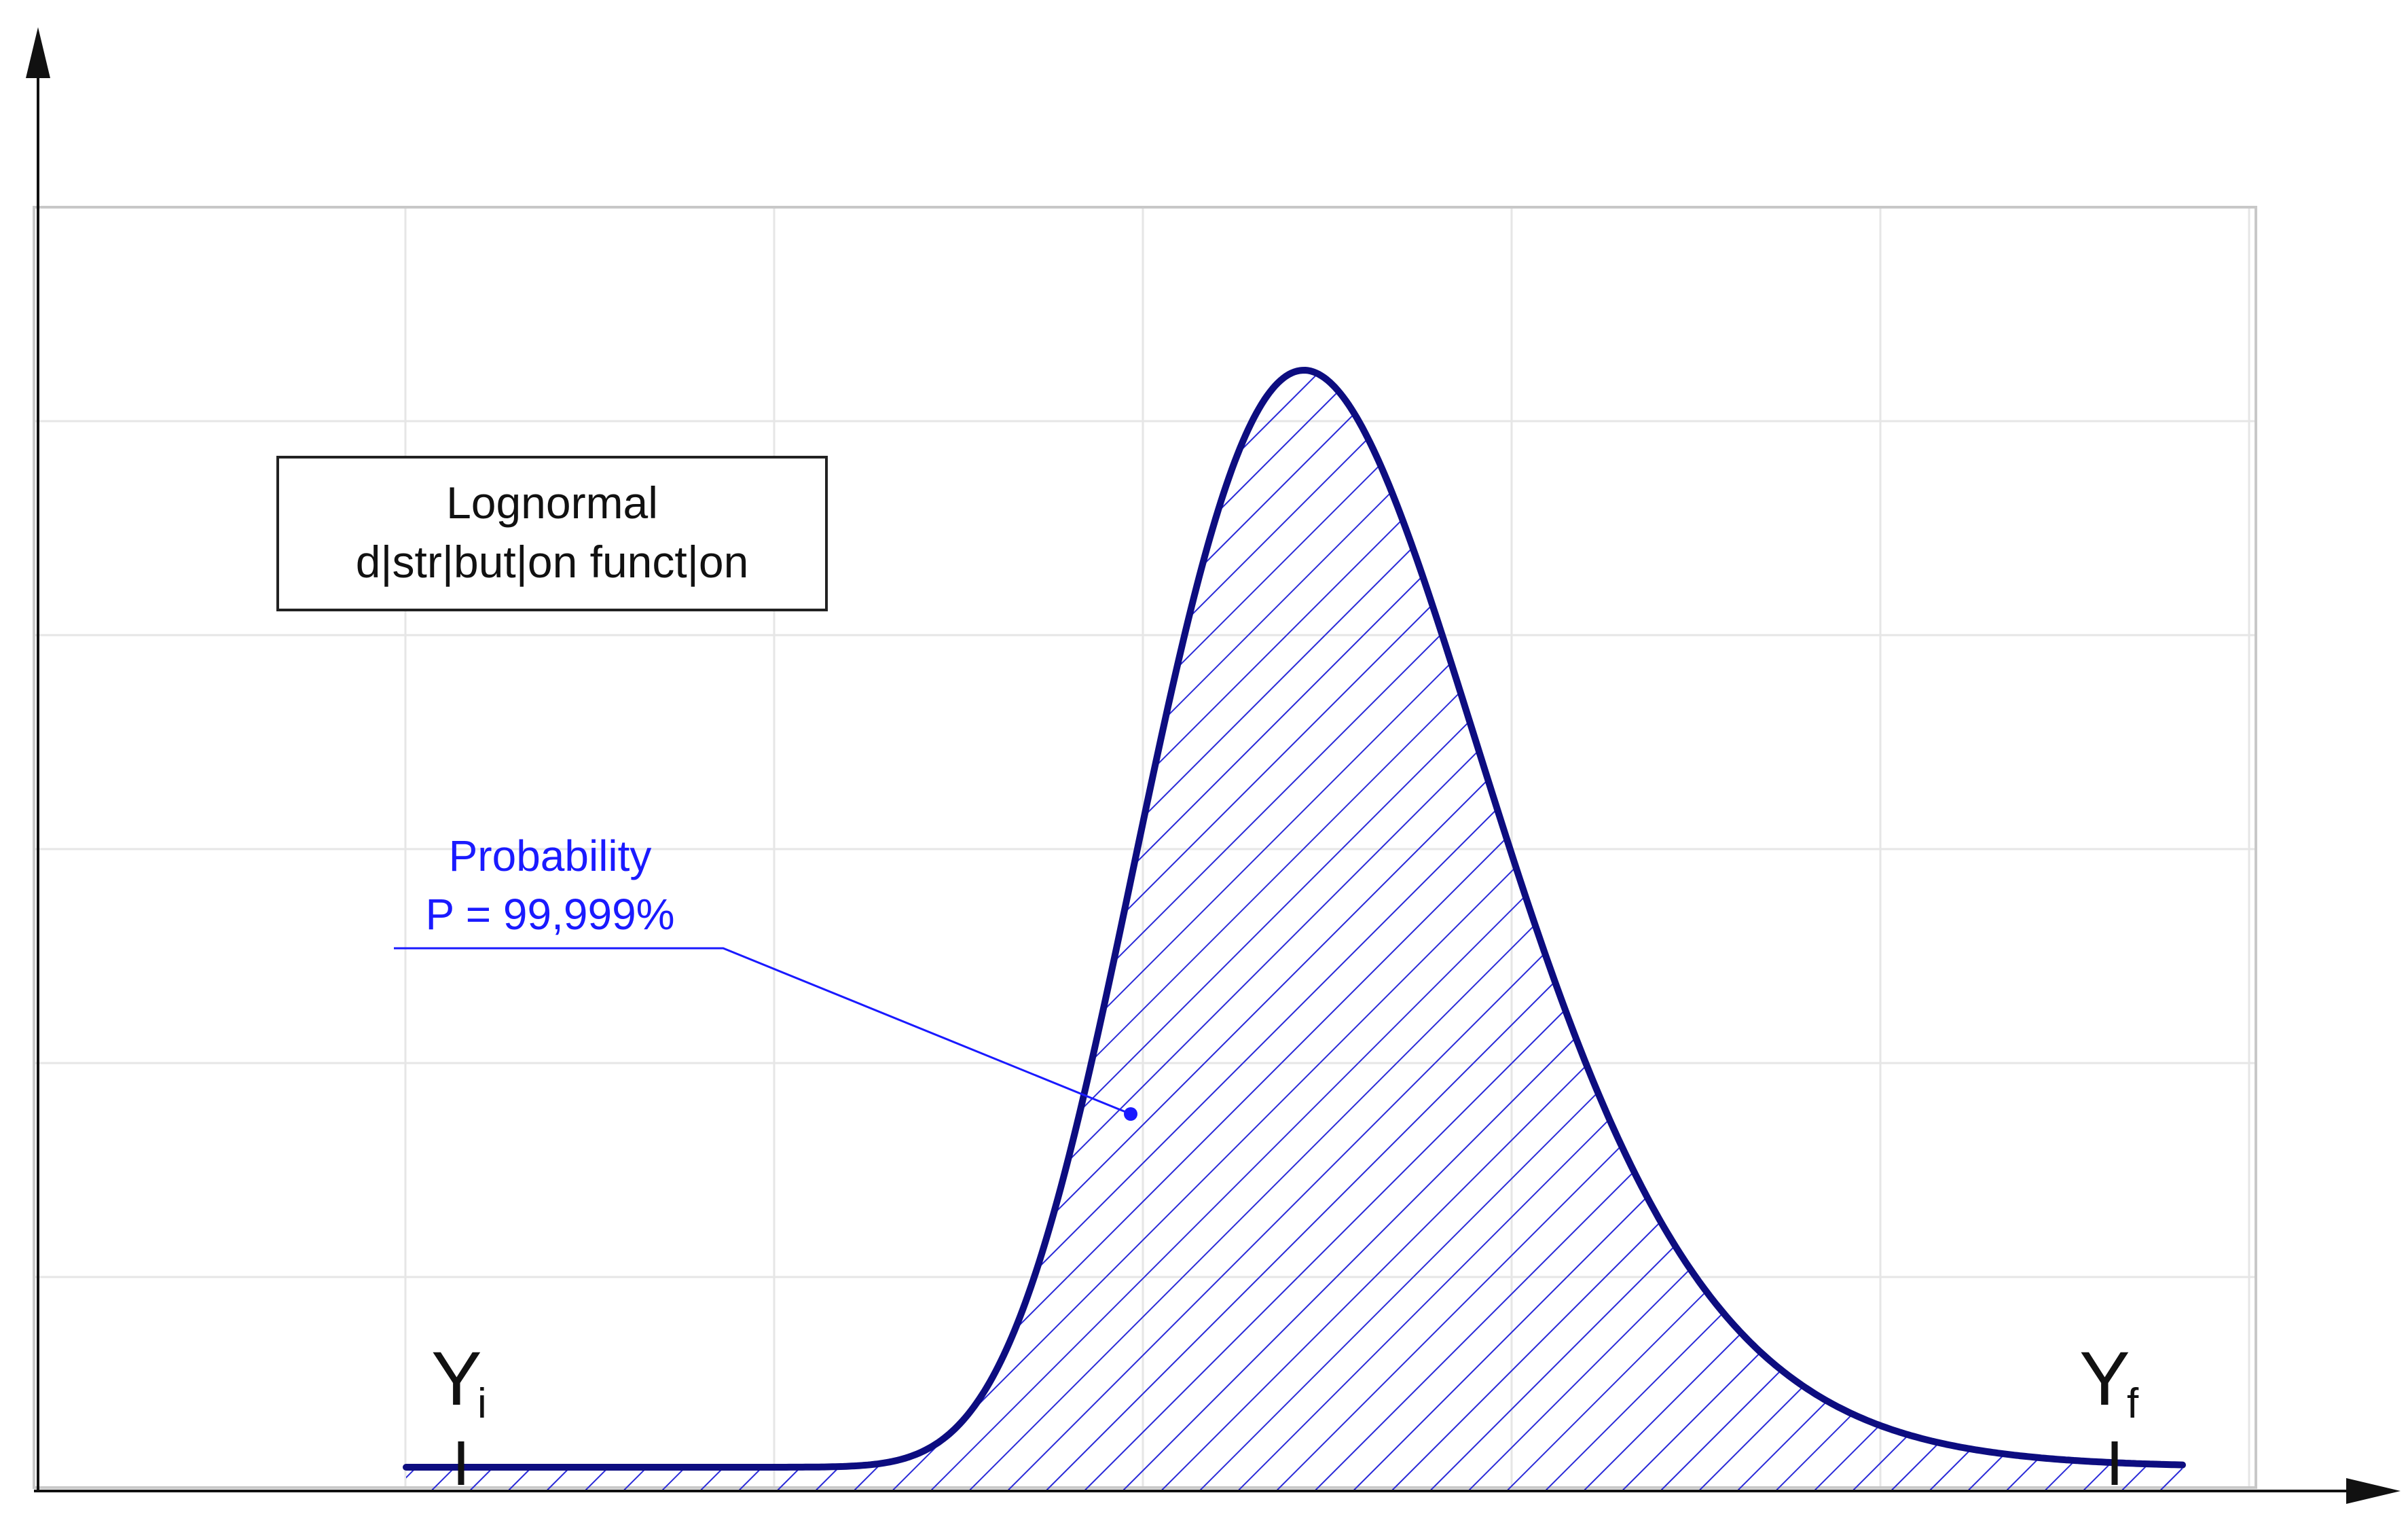  Describe the element at coordinates (2105, 1378) in the screenshot. I see `marker-yf-letter: Y` at that location.